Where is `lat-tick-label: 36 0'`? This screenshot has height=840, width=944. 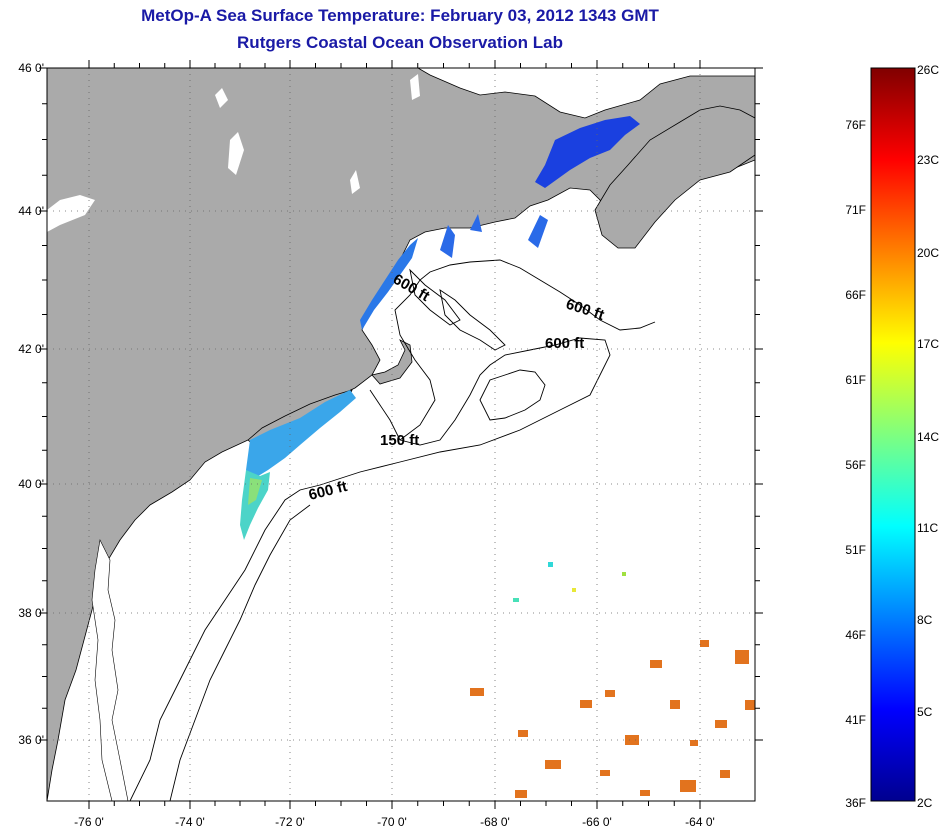 lat-tick-label: 36 0' is located at coordinates (31, 740).